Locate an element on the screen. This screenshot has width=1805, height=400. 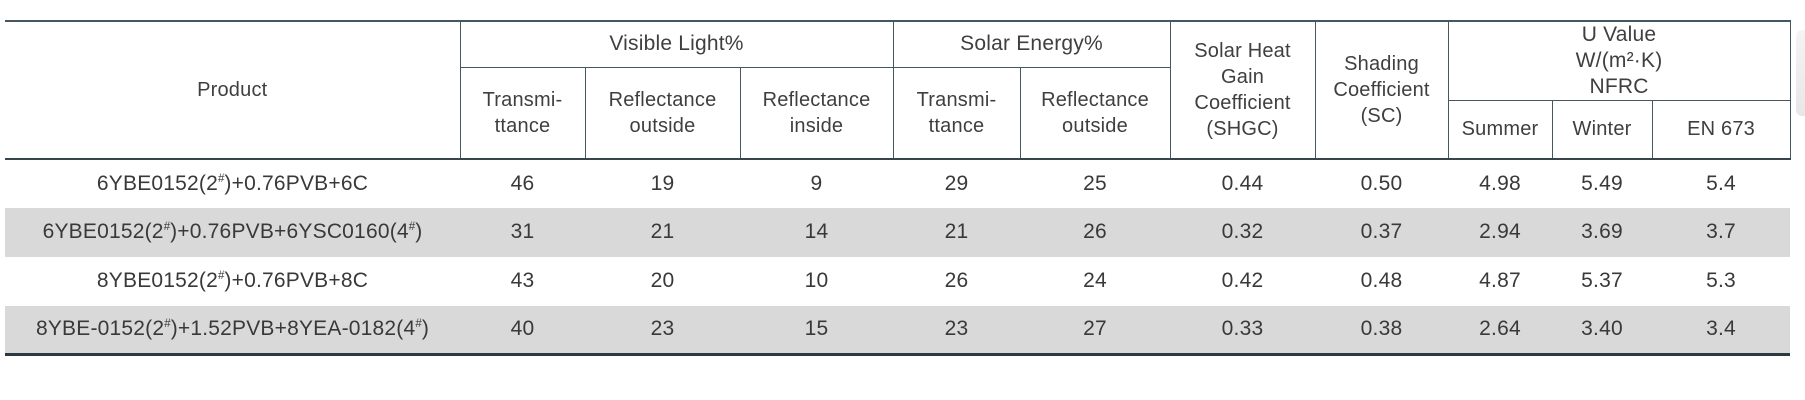
column-header-shading-coefficient: Shading Coefficient (SC) is located at coordinates (1381, 90).